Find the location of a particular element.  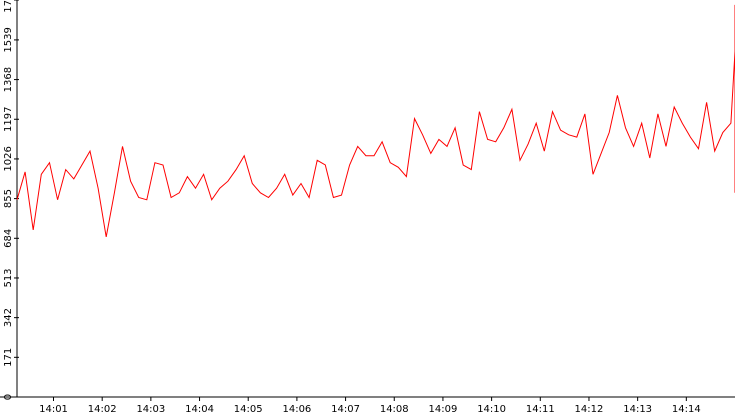

x-tick-label: 14:12 is located at coordinates (589, 409).